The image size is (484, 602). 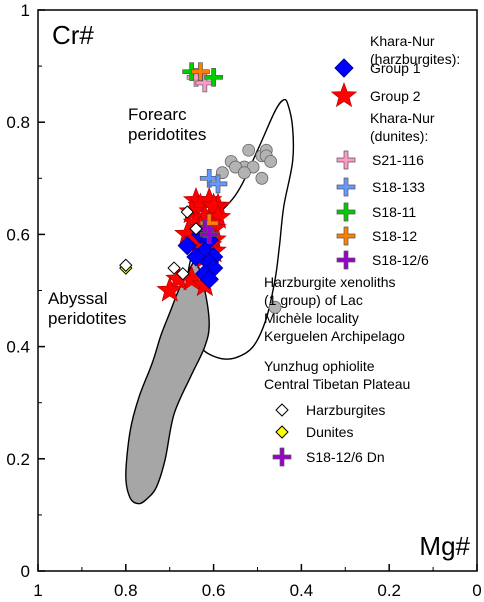 I want to click on y-tick-label: 0.6, so click(x=18, y=234).